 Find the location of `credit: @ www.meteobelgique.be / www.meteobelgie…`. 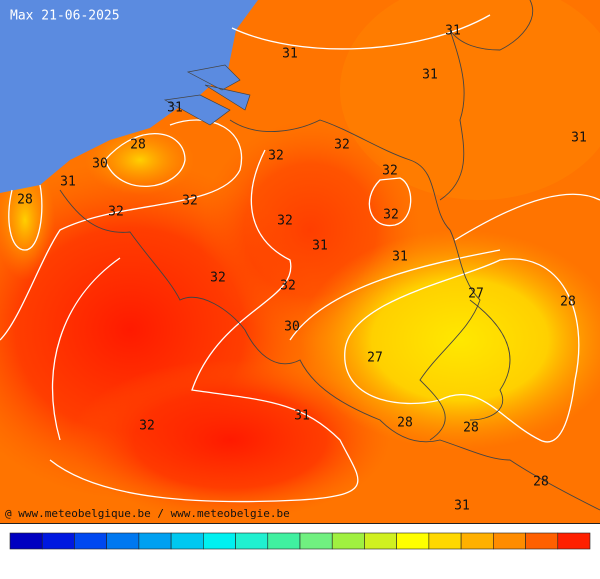

credit: @ www.meteobelgique.be / www.meteobelgie… is located at coordinates (147, 513).